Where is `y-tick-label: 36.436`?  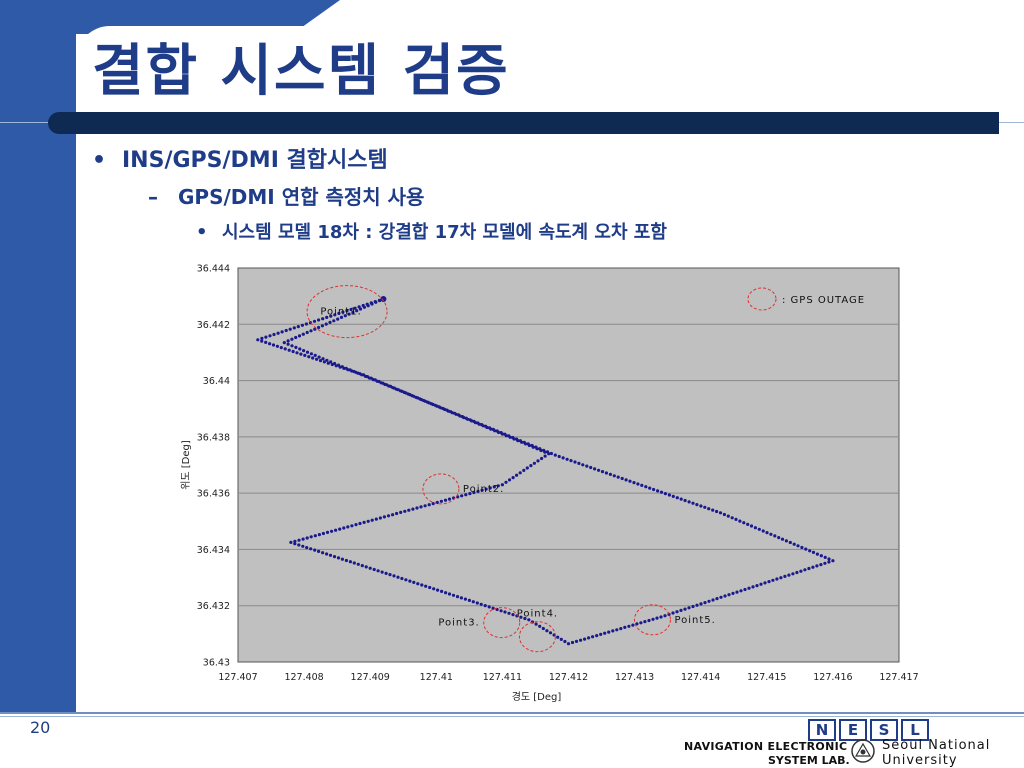
y-tick-label: 36.436 is located at coordinates (213, 494).